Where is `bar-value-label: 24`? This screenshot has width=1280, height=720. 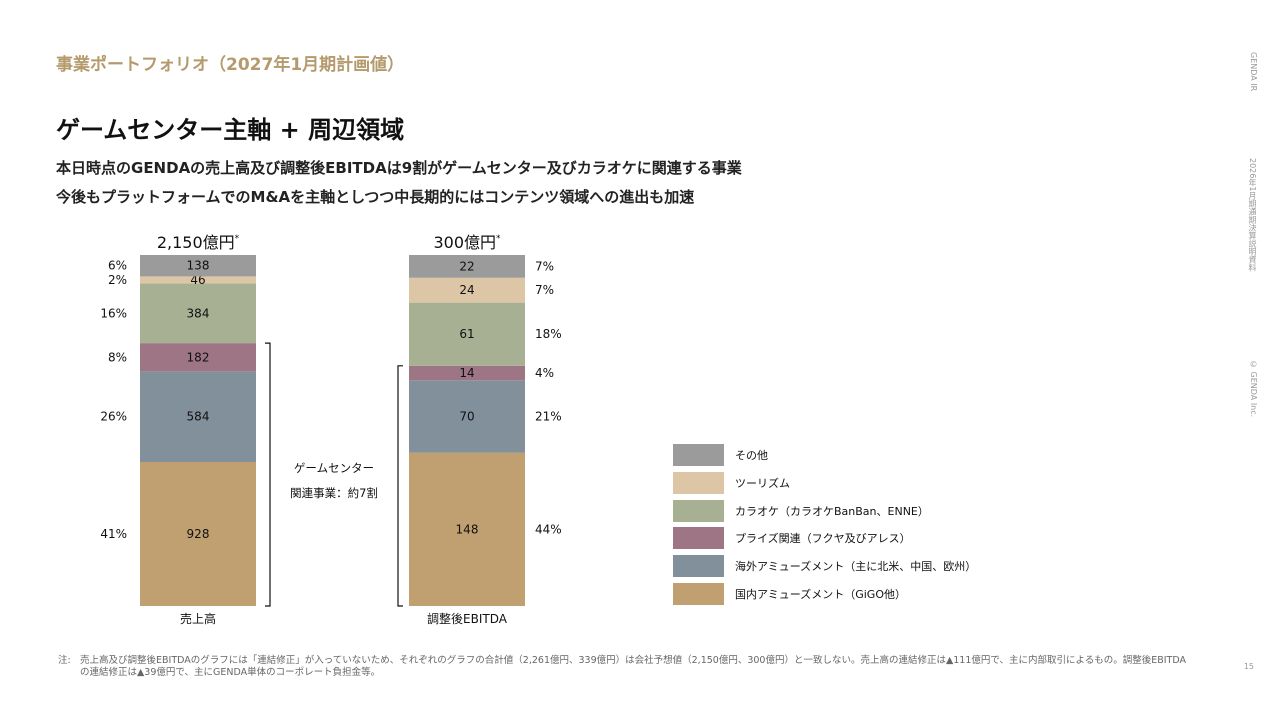
bar-value-label: 24 is located at coordinates (466, 290).